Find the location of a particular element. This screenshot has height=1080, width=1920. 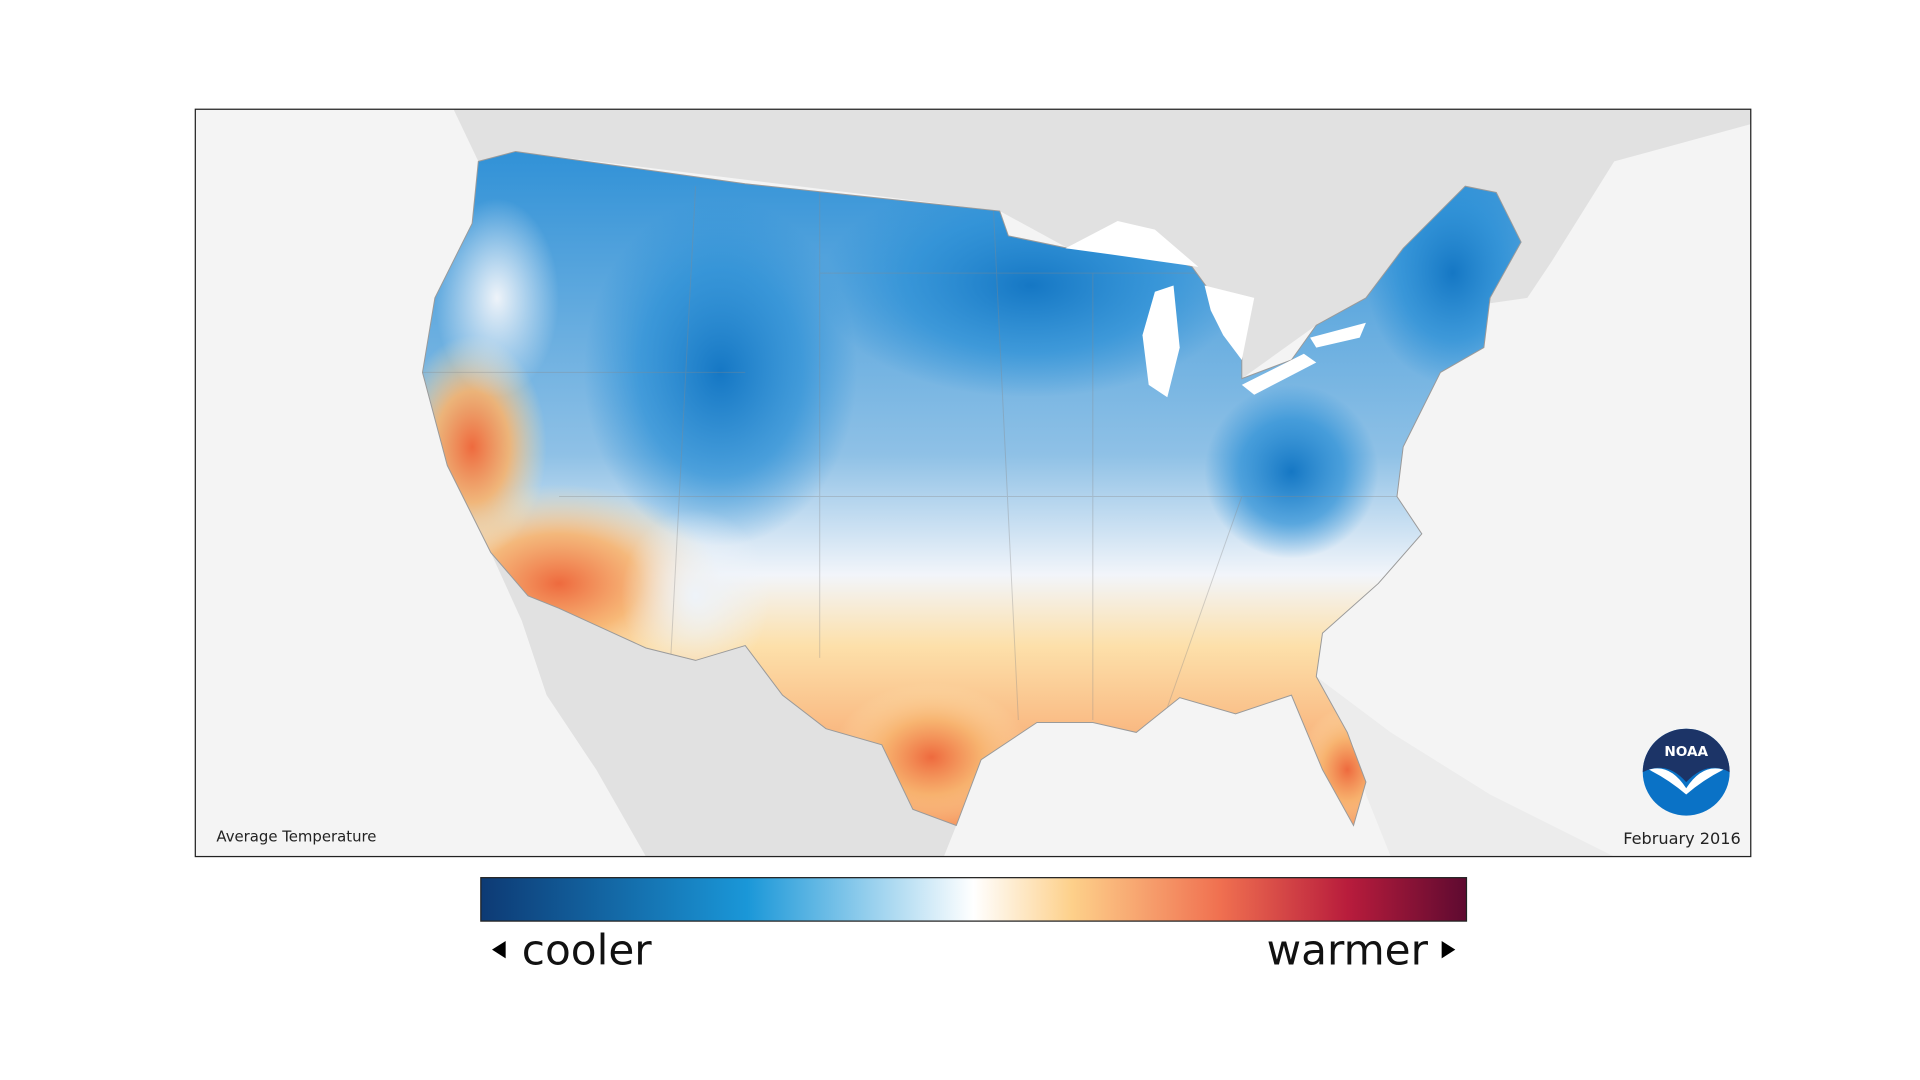

lake-huron is located at coordinates (1229, 322).